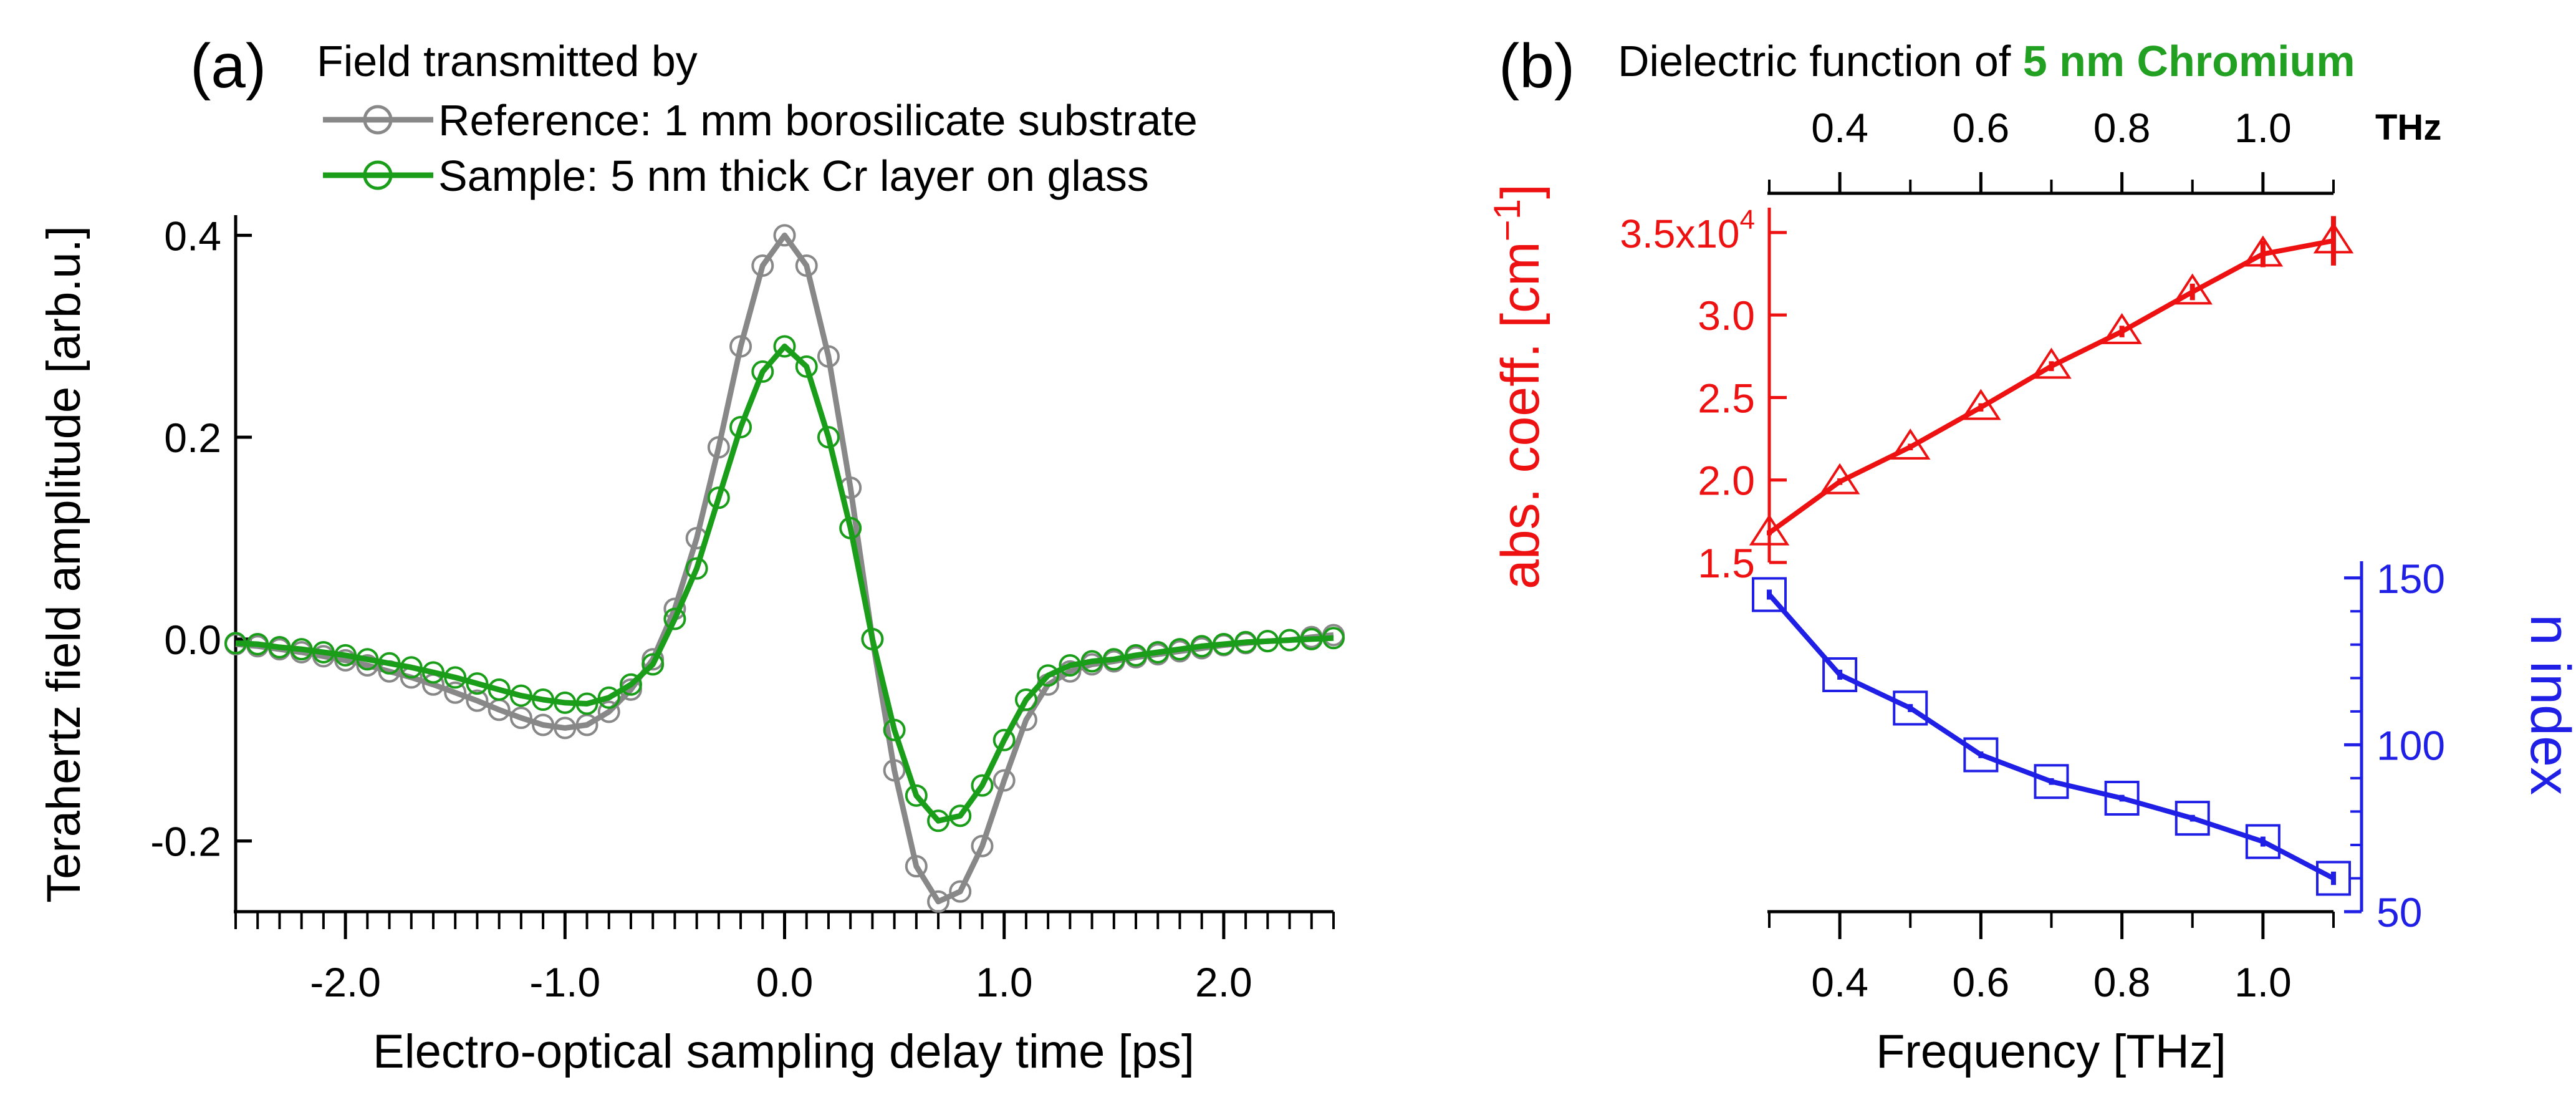 This screenshot has width=2576, height=1100. I want to click on abs-coeff-axis-label: abs. coeff. [cm−1], so click(1518, 386).